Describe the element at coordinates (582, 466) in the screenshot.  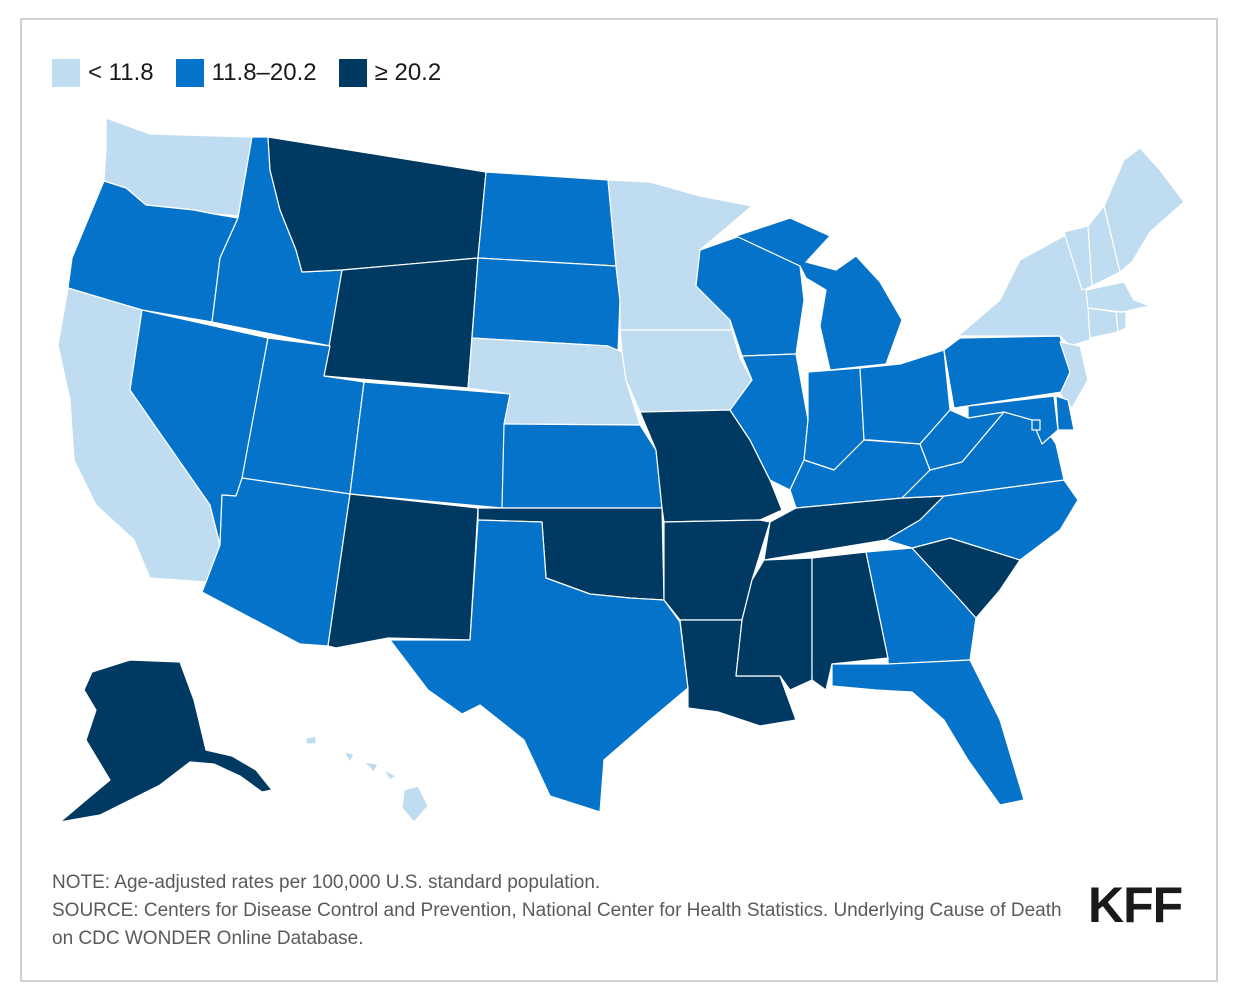
I see `state-KS` at that location.